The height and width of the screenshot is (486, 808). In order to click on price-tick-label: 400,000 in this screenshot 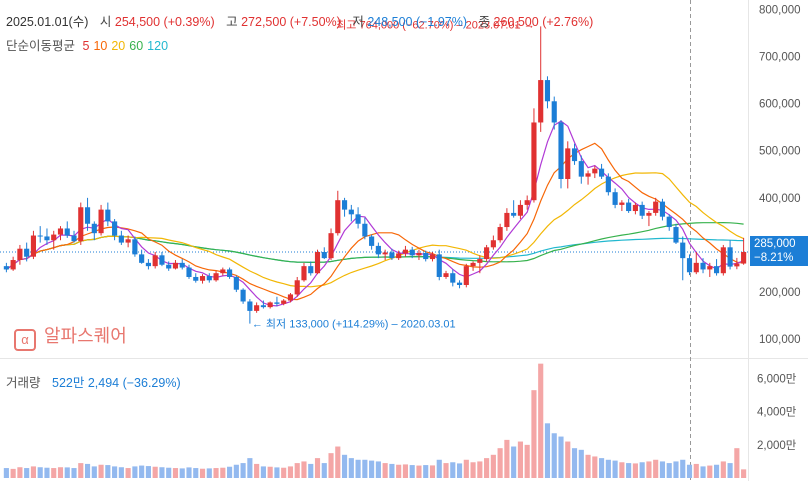, I will do `click(780, 199)`.